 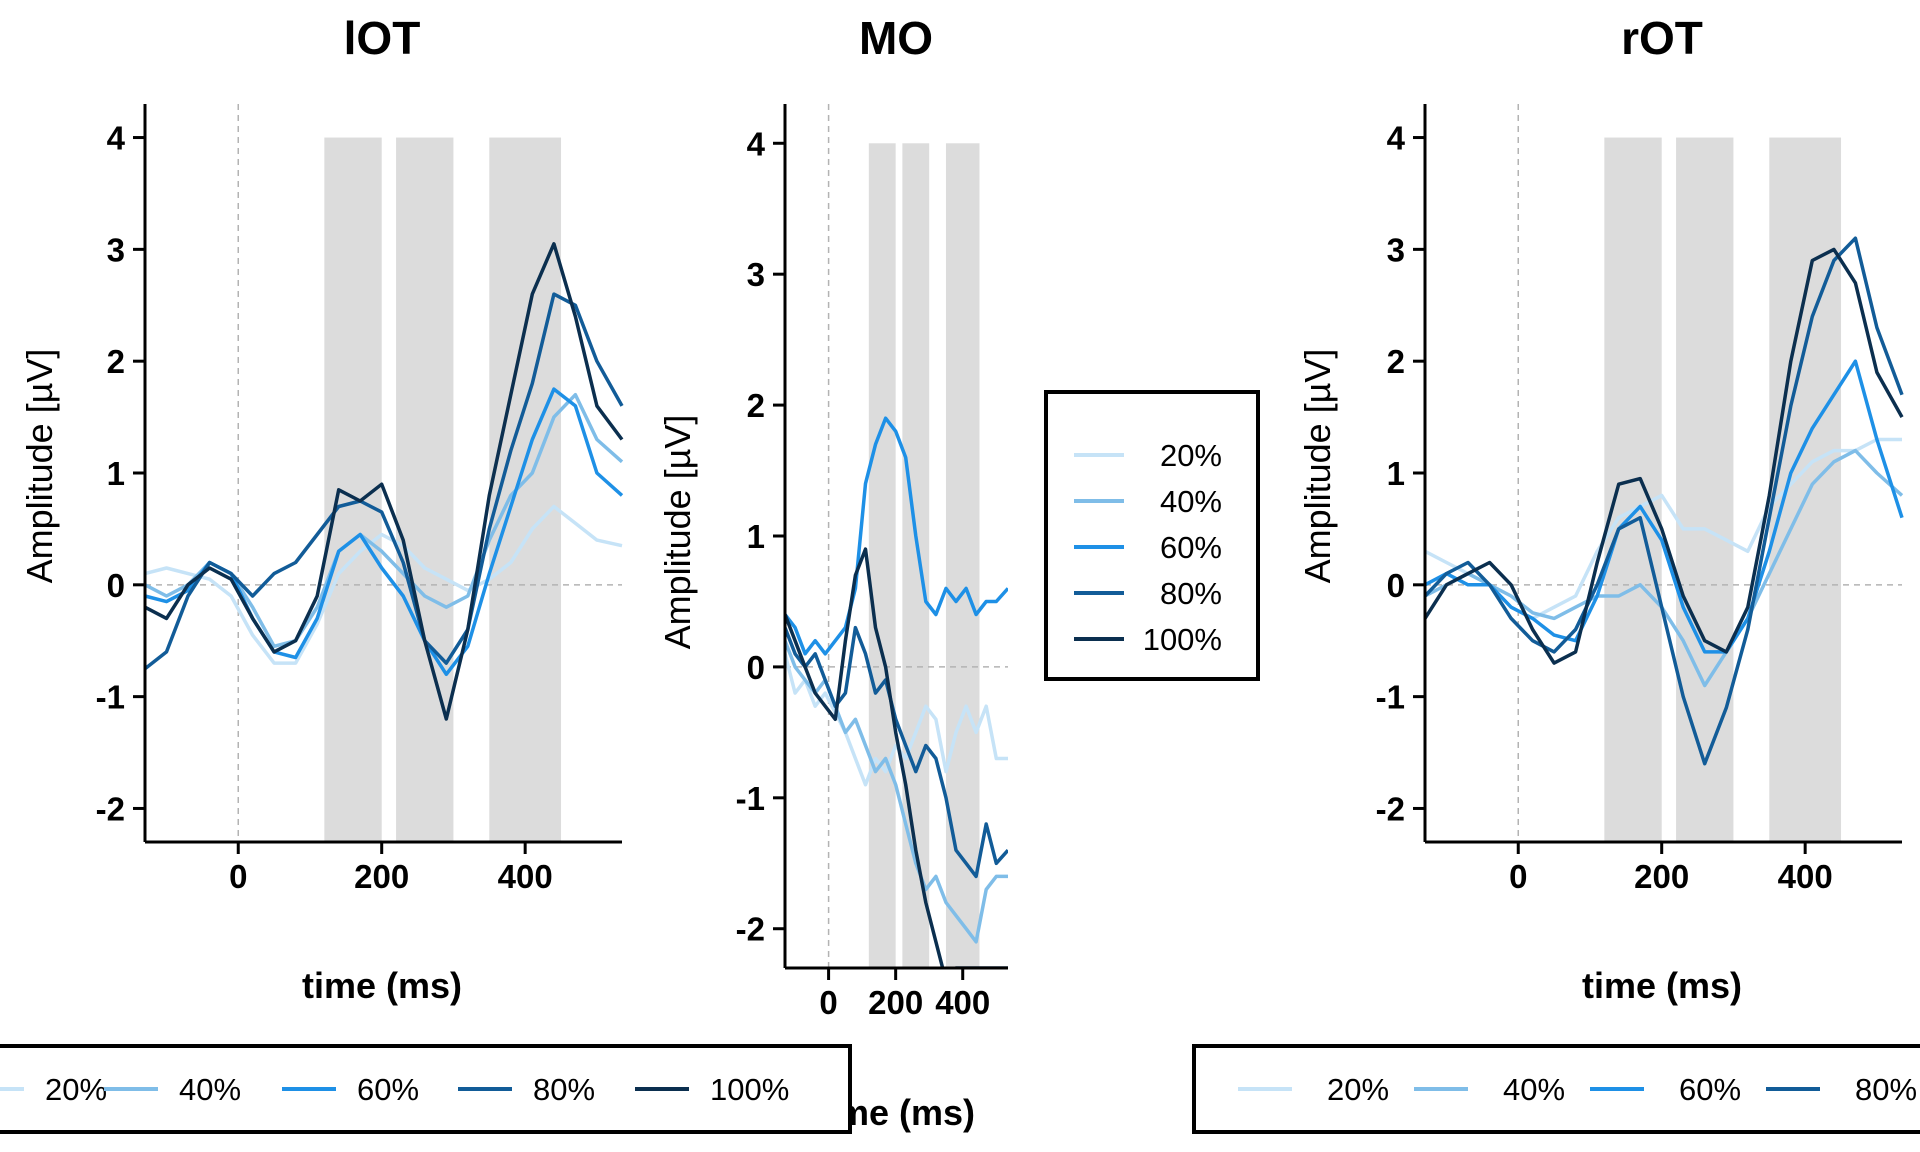 What do you see at coordinates (426, 1089) in the screenshot?
I see `legend-left: 20% 40% 60% 80% 100%` at bounding box center [426, 1089].